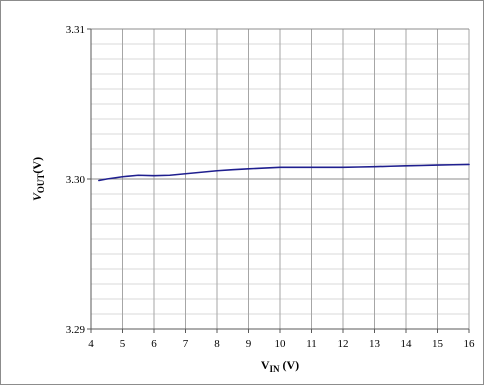 The height and width of the screenshot is (386, 484). What do you see at coordinates (75, 30) in the screenshot?
I see `y-tick-label: 3.31` at bounding box center [75, 30].